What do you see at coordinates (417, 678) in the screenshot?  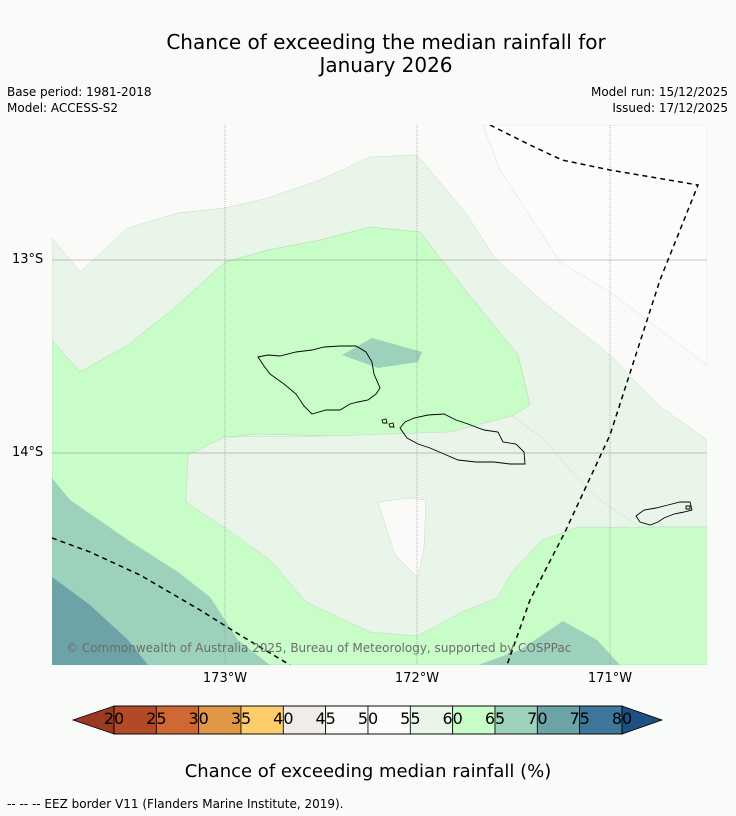 I see `lon-label-172w: 172°W` at bounding box center [417, 678].